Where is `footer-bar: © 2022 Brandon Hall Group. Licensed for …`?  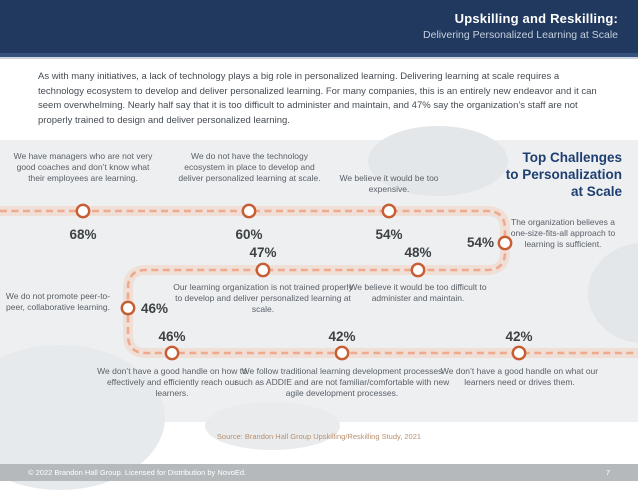 footer-bar: © 2022 Brandon Hall Group. Licensed for … is located at coordinates (319, 472).